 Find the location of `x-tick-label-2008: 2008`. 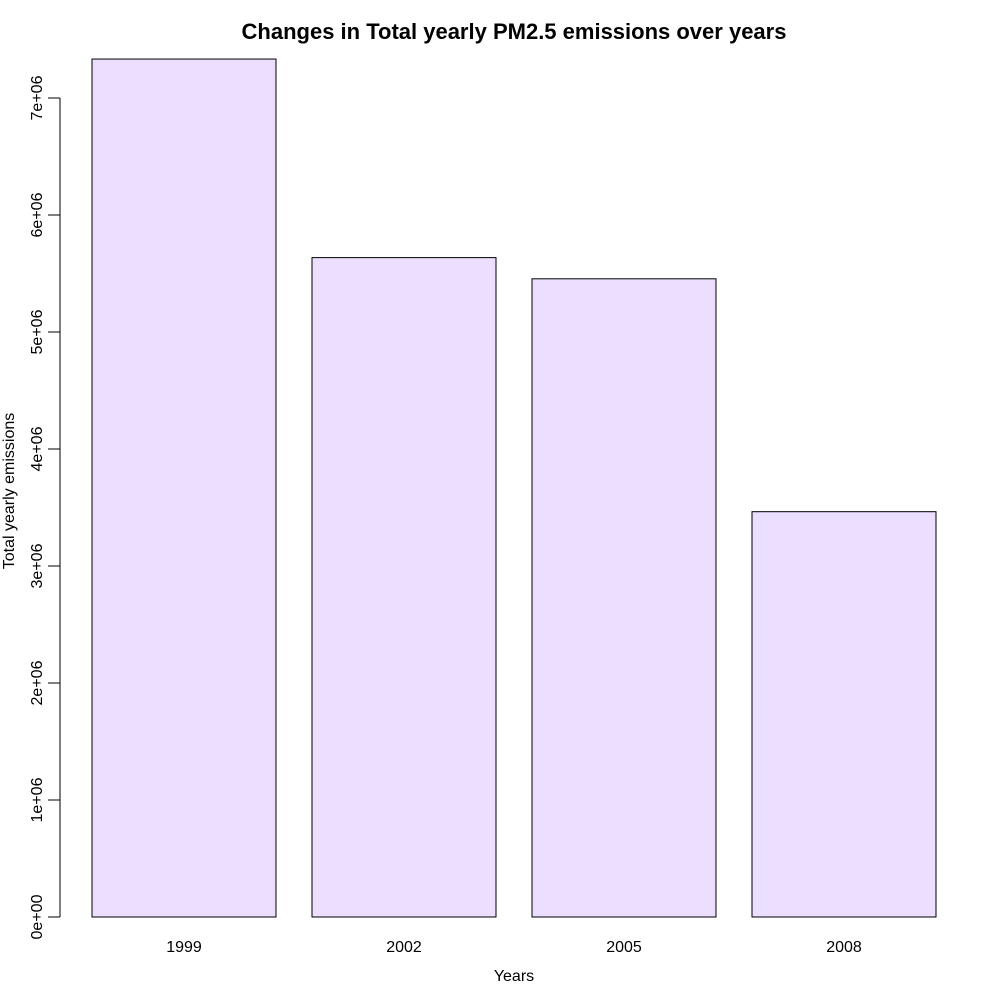

x-tick-label-2008: 2008 is located at coordinates (844, 947).